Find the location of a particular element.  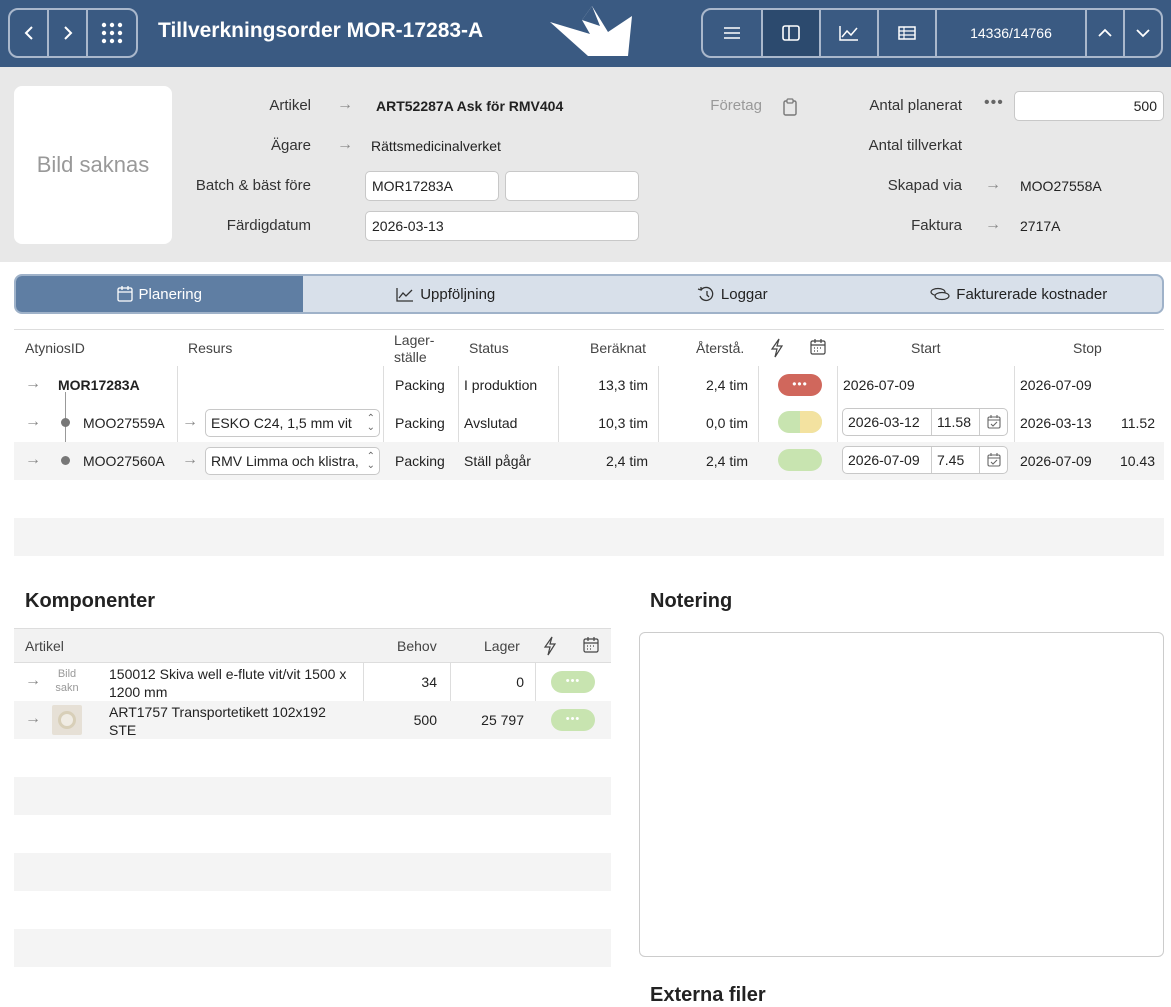

skapad-via-arrow-icon: → is located at coordinates (993, 184).